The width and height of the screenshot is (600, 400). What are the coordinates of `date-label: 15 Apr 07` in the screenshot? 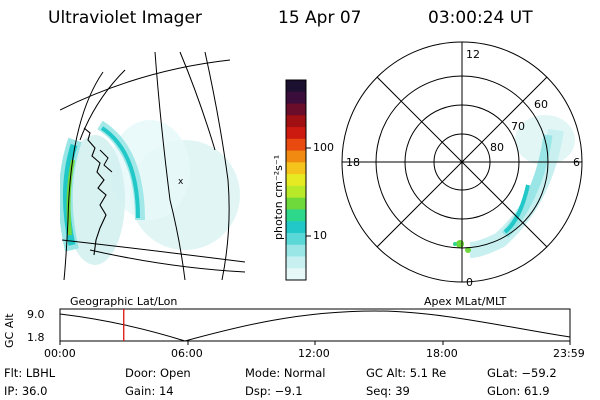 It's located at (320, 18).